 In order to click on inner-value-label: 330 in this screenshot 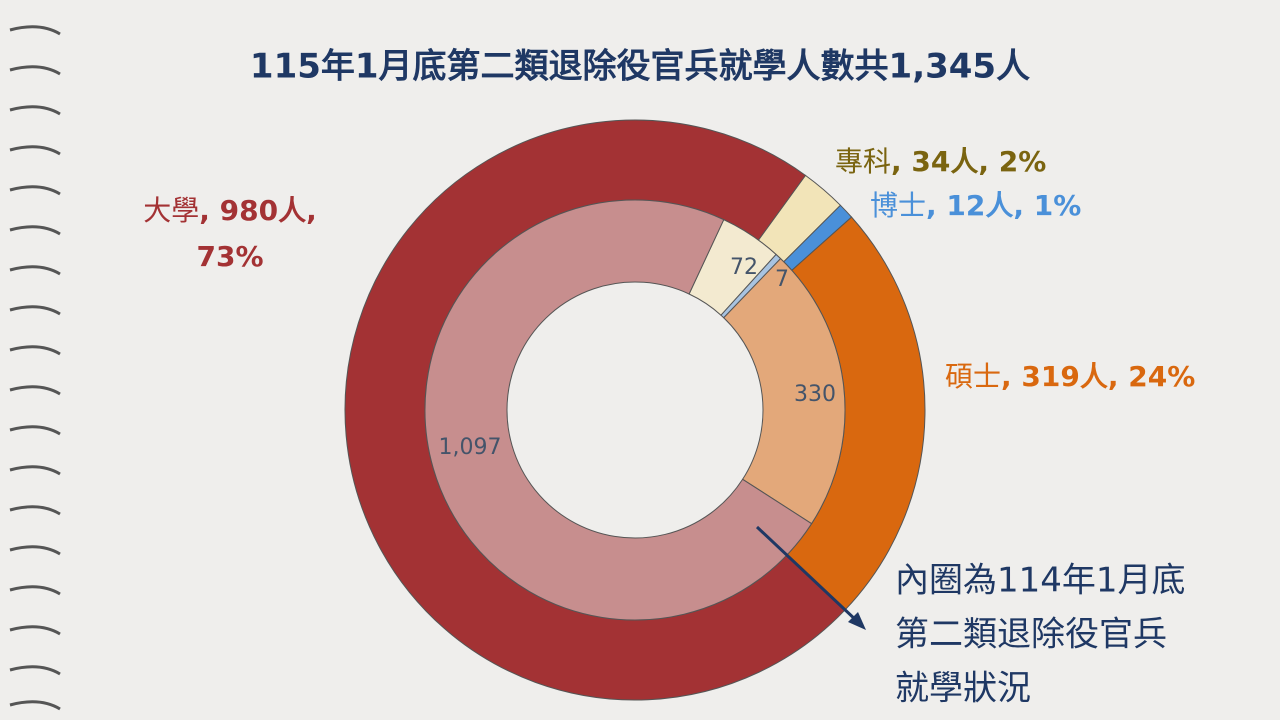, I will do `click(815, 394)`.